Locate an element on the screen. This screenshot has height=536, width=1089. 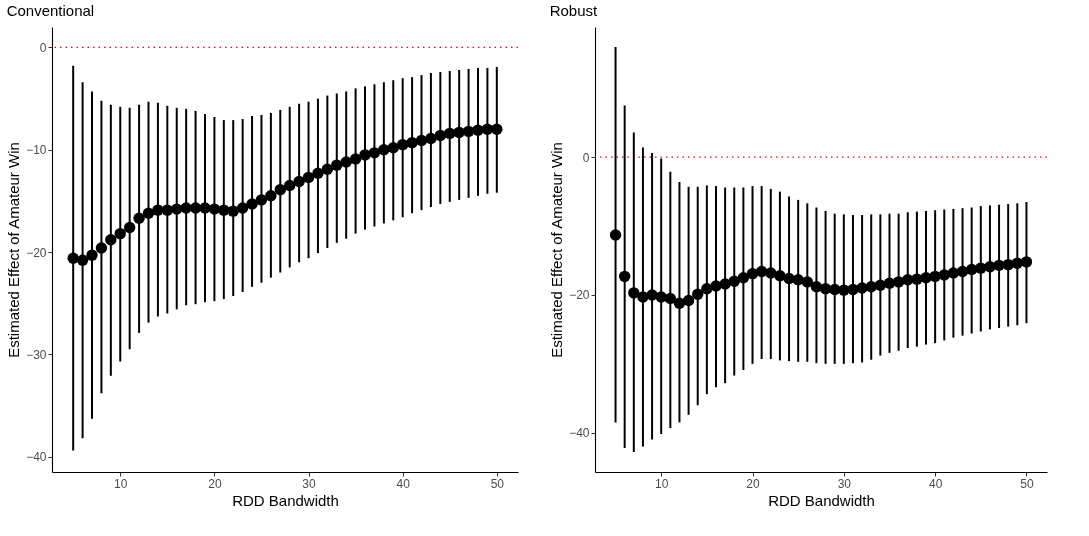
chart-title: Conventional is located at coordinates (50, 10).